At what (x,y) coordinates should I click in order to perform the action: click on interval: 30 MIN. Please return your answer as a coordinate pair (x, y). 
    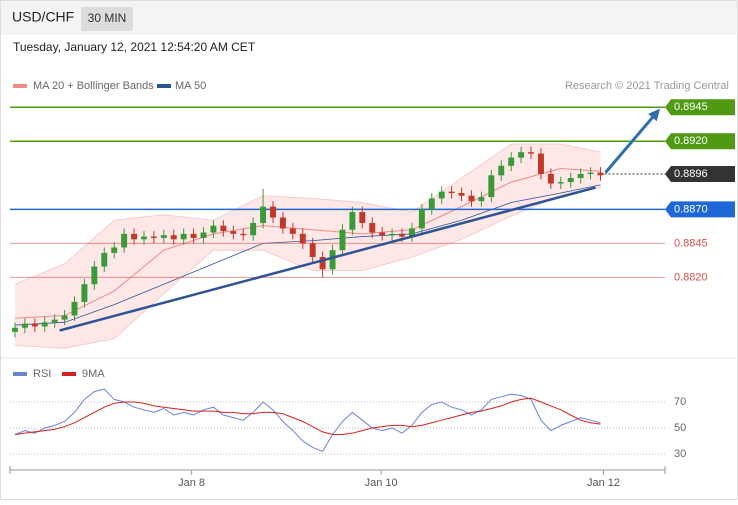
    Looking at the image, I should click on (107, 18).